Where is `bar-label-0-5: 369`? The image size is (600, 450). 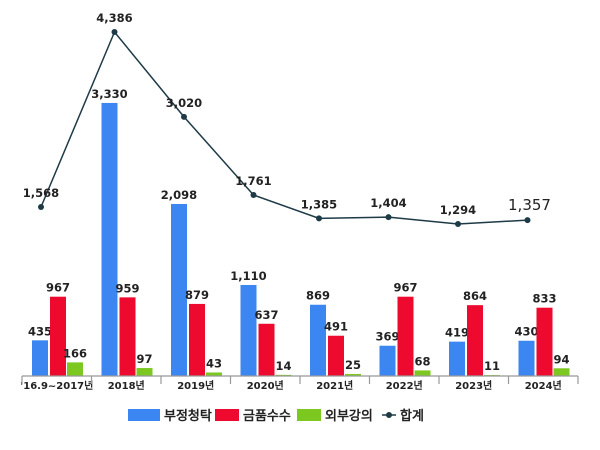
bar-label-0-5: 369 is located at coordinates (387, 337).